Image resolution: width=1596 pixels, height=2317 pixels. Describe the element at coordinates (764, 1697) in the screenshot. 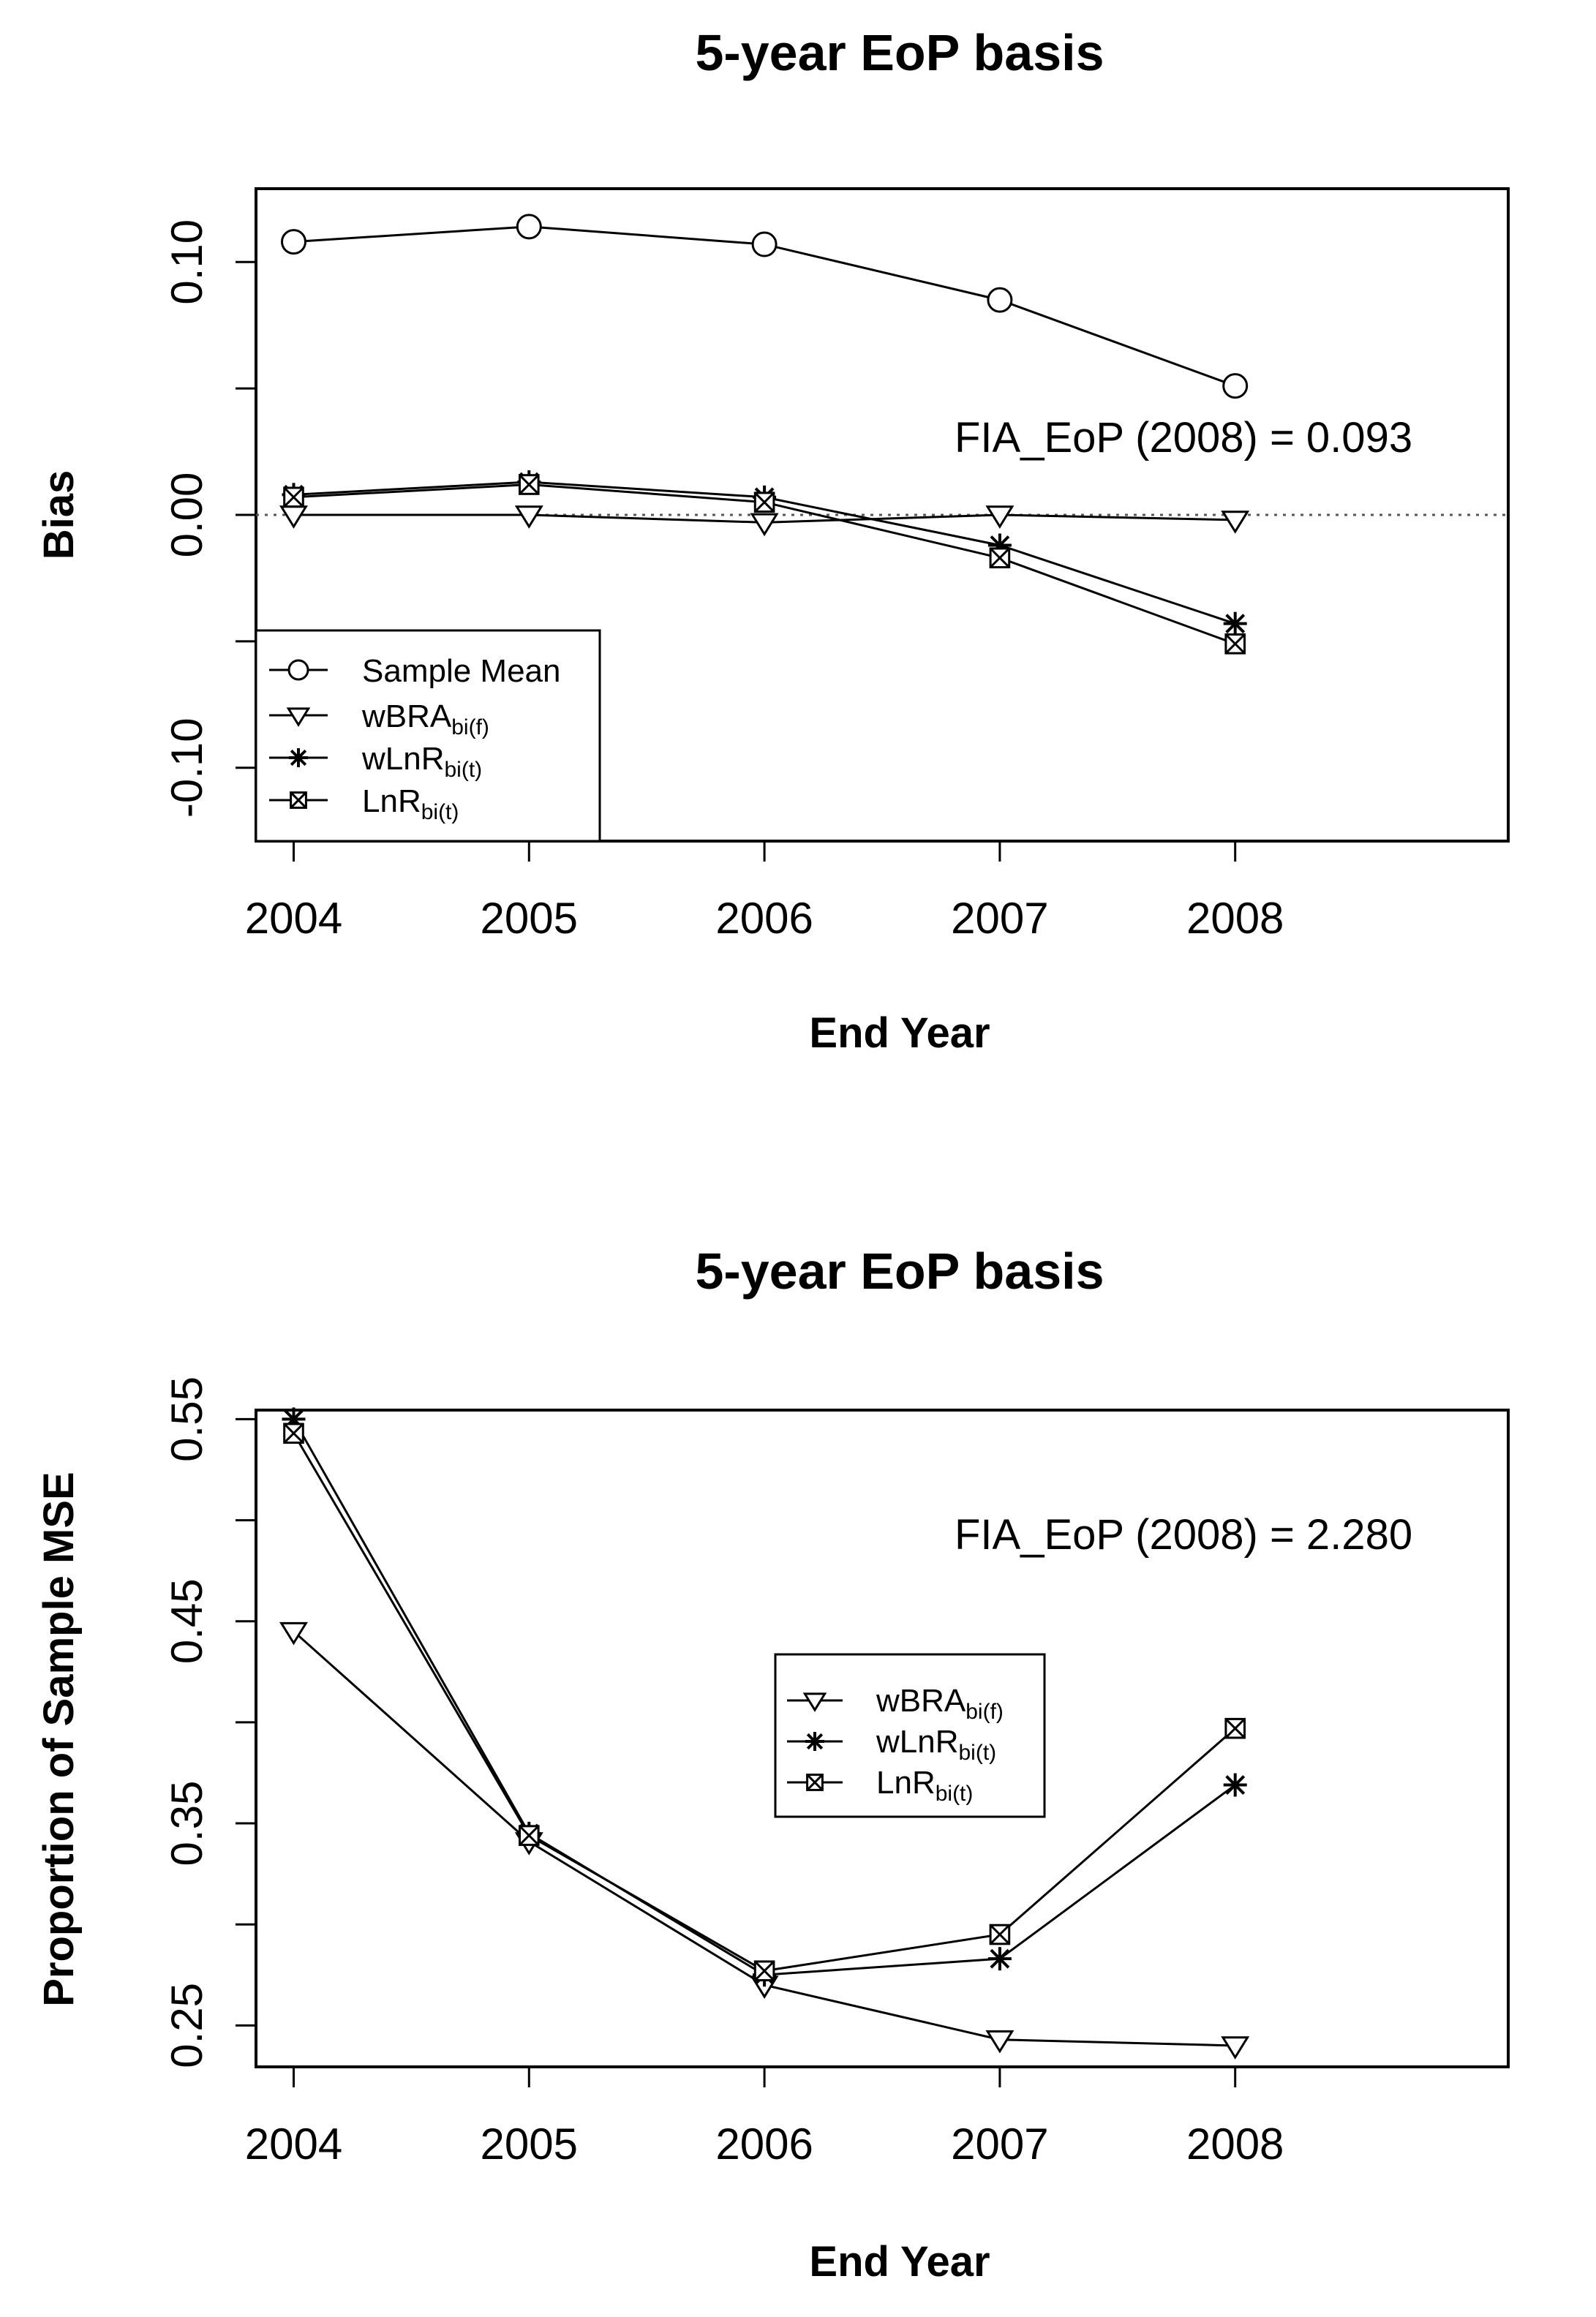

I see `mse-series-line-wlnr` at that location.